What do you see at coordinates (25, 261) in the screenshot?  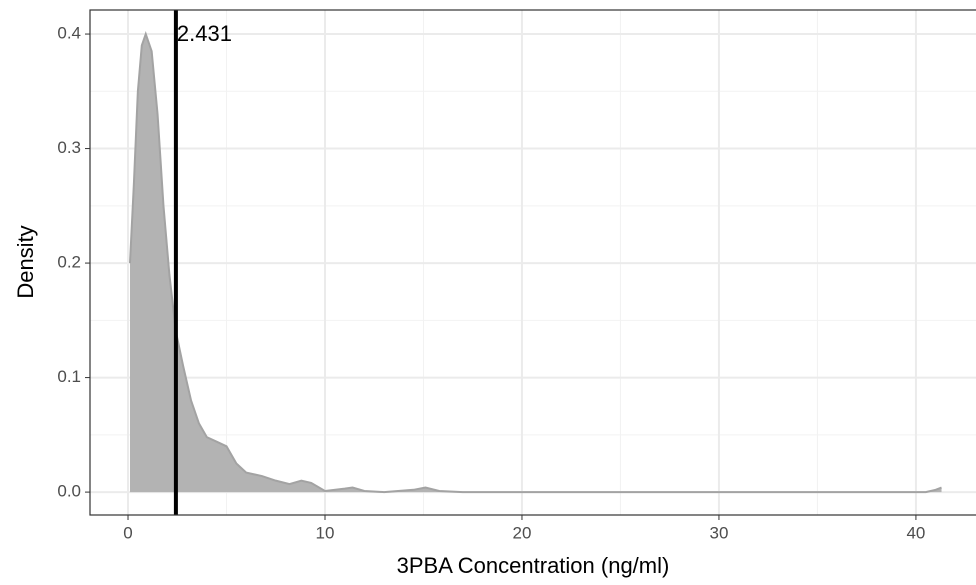 I see `y-axis-title: Density` at bounding box center [25, 261].